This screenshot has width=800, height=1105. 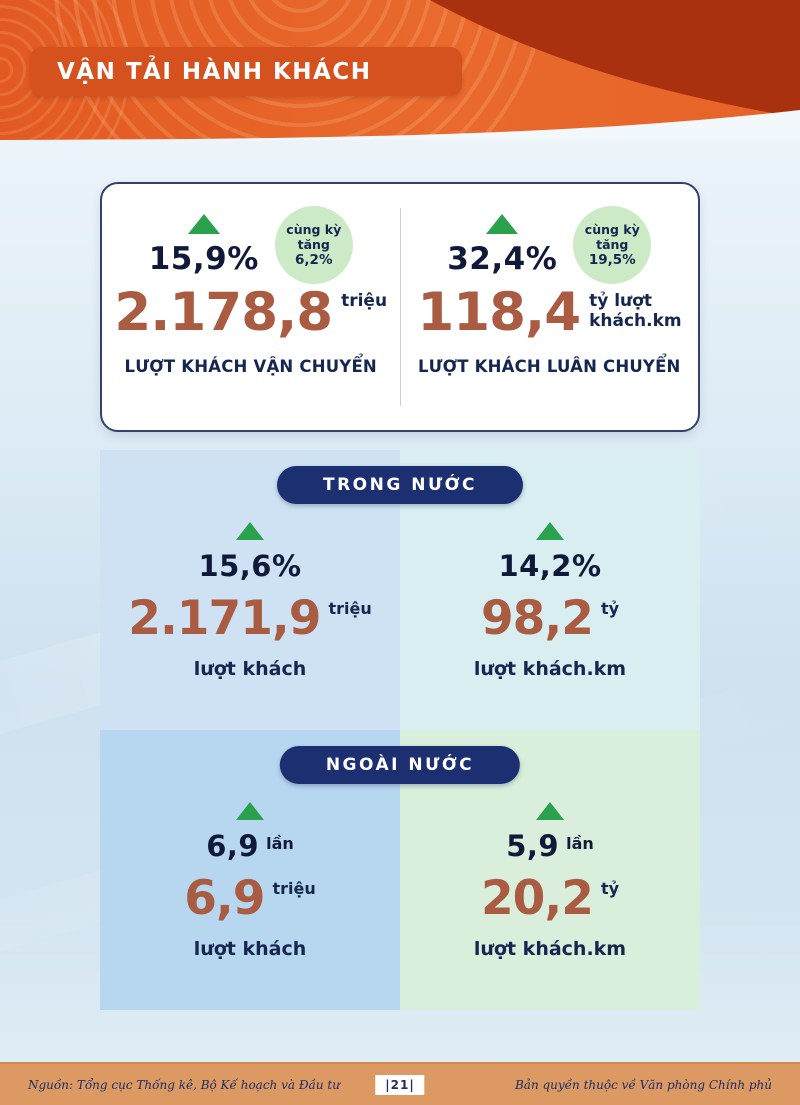 I want to click on page-title-text: VẬN TẢI HÀNH KHÁCH, so click(x=214, y=71).